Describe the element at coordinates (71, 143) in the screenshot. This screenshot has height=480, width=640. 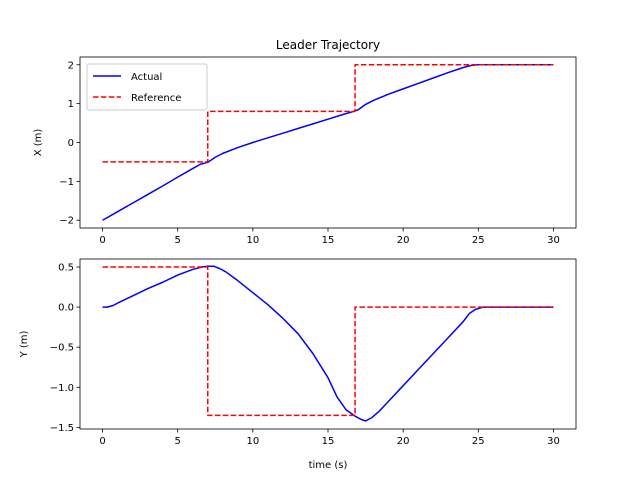
I see `y-tick-label: 0` at that location.